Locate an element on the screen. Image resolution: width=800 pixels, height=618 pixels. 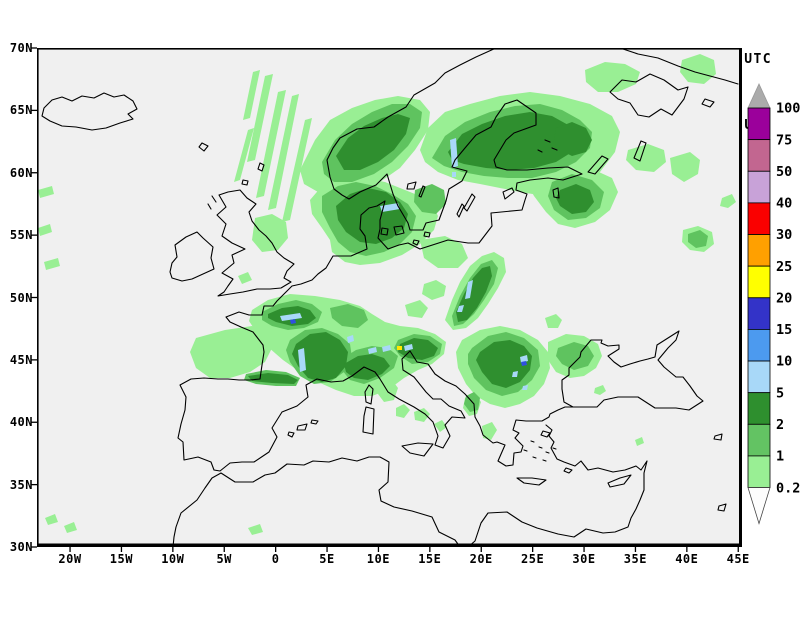
lake-peipus is located at coordinates (556, 193).